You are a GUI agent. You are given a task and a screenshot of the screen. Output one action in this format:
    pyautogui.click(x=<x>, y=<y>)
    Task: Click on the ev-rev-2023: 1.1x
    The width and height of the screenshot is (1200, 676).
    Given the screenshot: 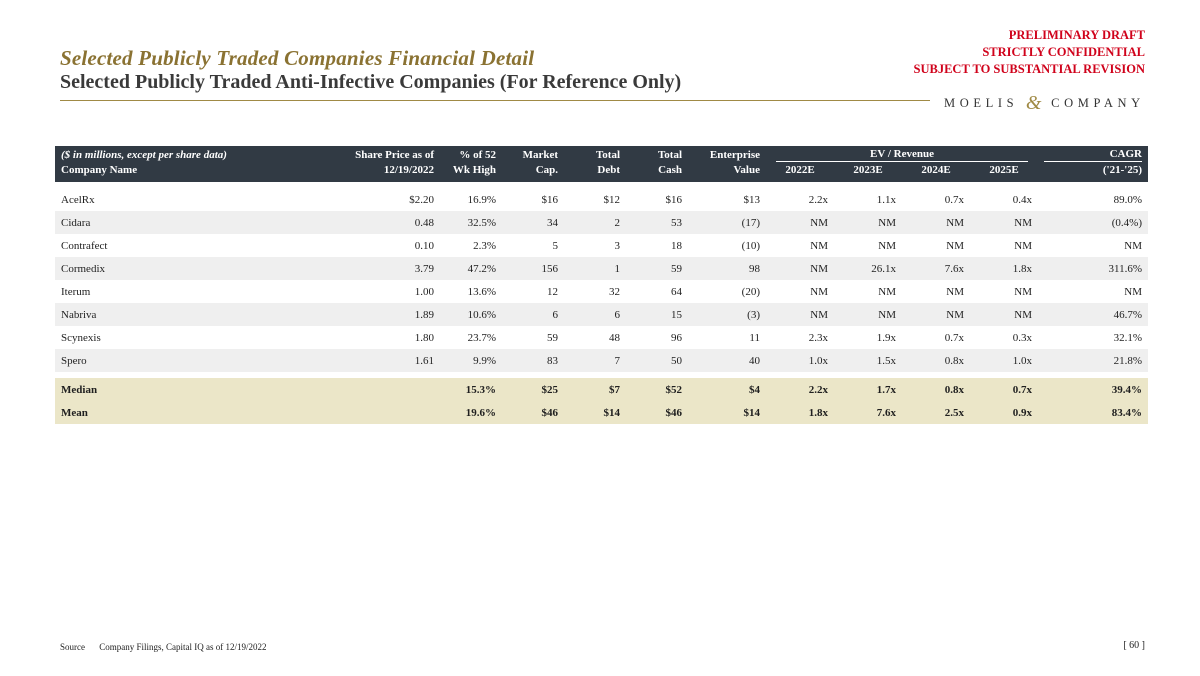 What is the action you would take?
    pyautogui.click(x=868, y=199)
    